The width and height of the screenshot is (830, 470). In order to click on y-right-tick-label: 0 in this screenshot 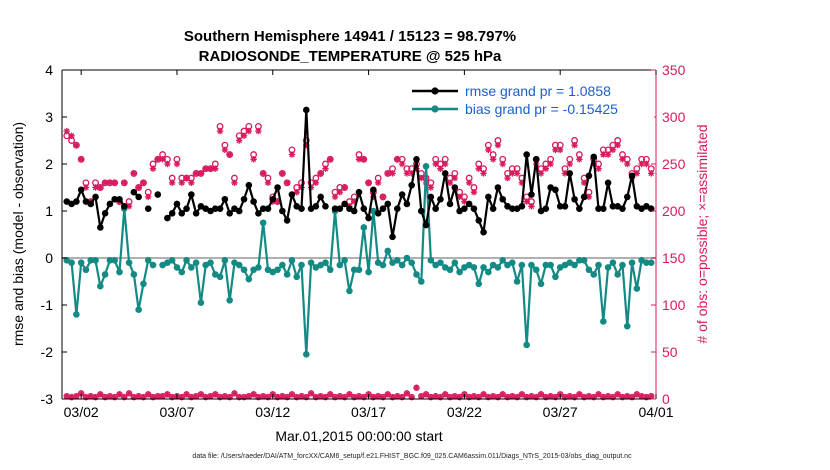, I will do `click(666, 399)`.